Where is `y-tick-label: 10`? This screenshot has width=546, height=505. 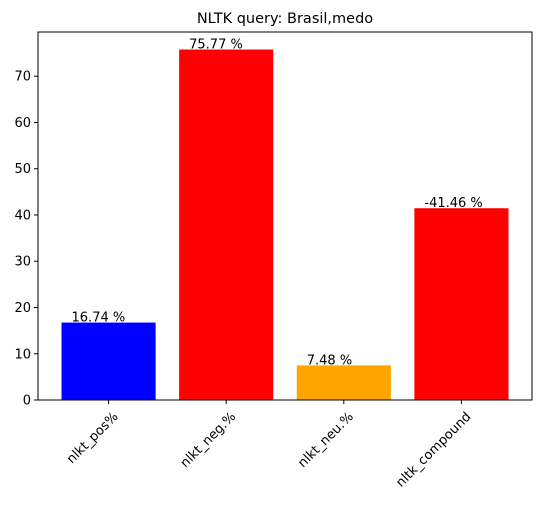
y-tick-label: 10 is located at coordinates (22, 354).